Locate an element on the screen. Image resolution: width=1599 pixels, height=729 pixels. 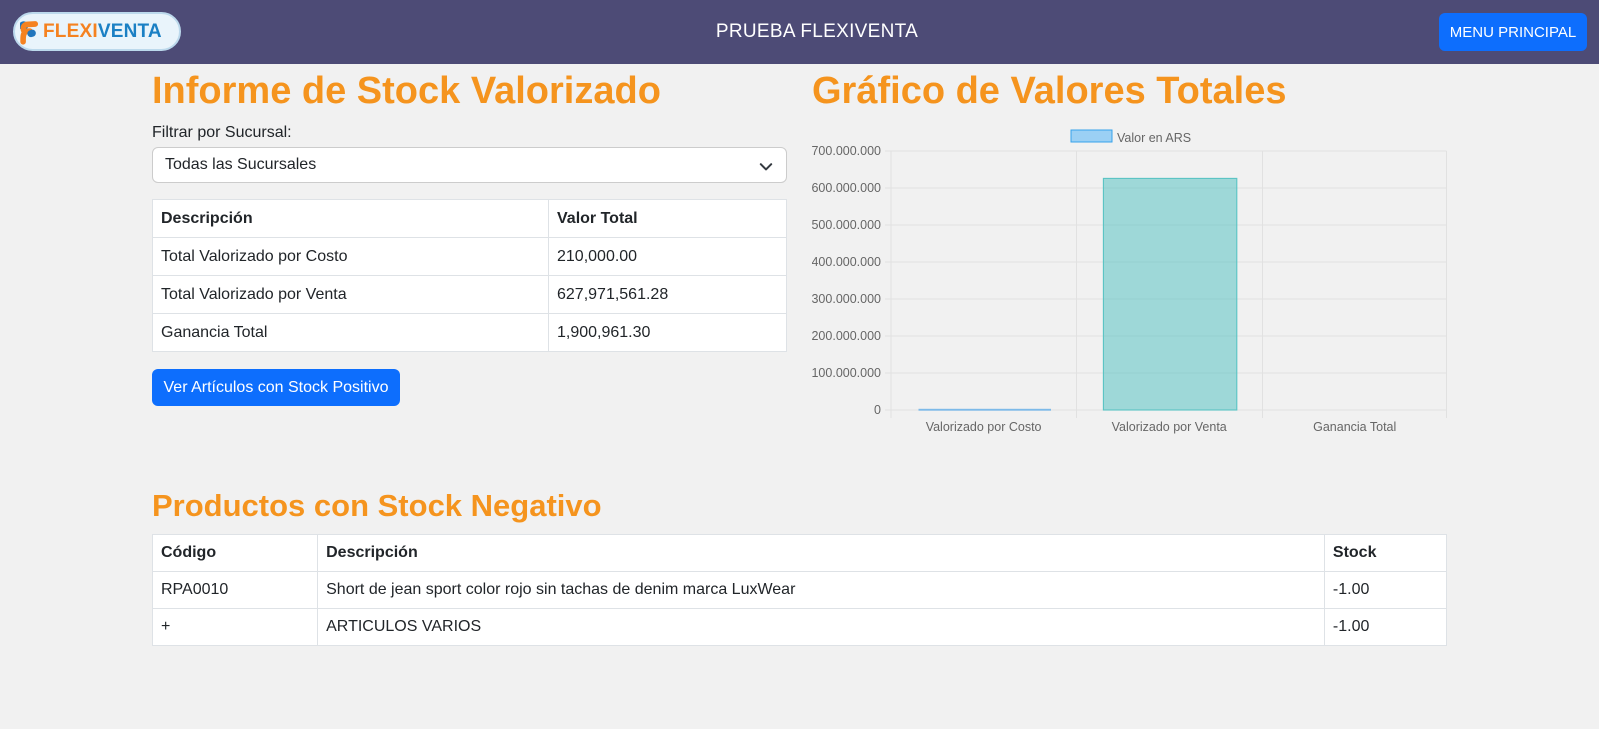
svg-text: 300.000.000 is located at coordinates (846, 299).